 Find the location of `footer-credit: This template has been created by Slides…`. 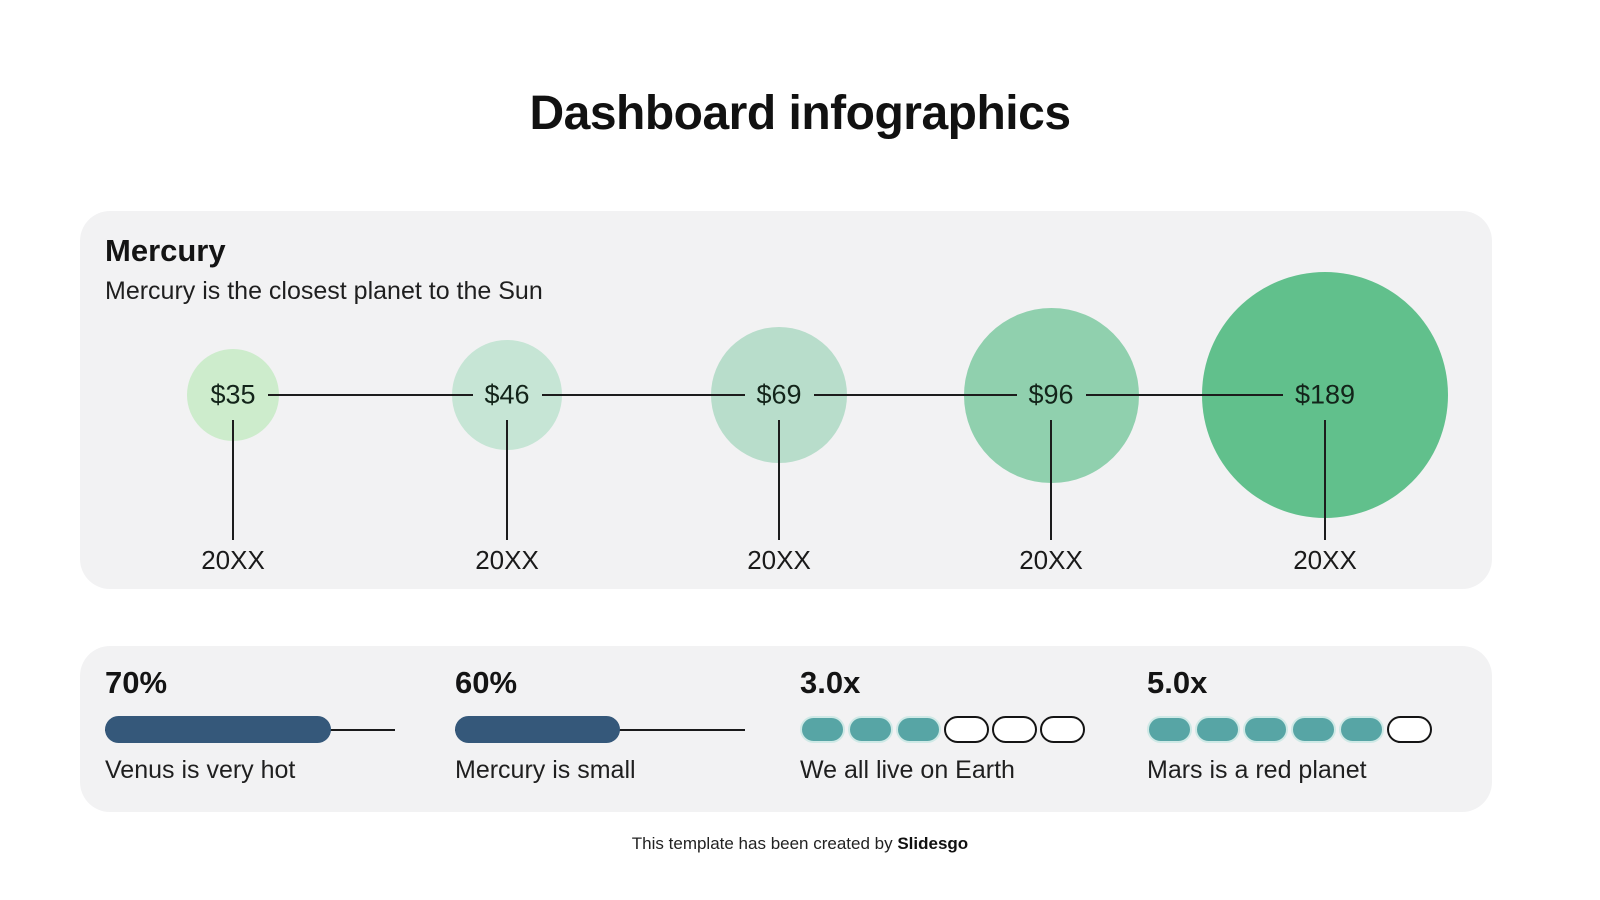

footer-credit: This template has been created by Slides… is located at coordinates (800, 844).